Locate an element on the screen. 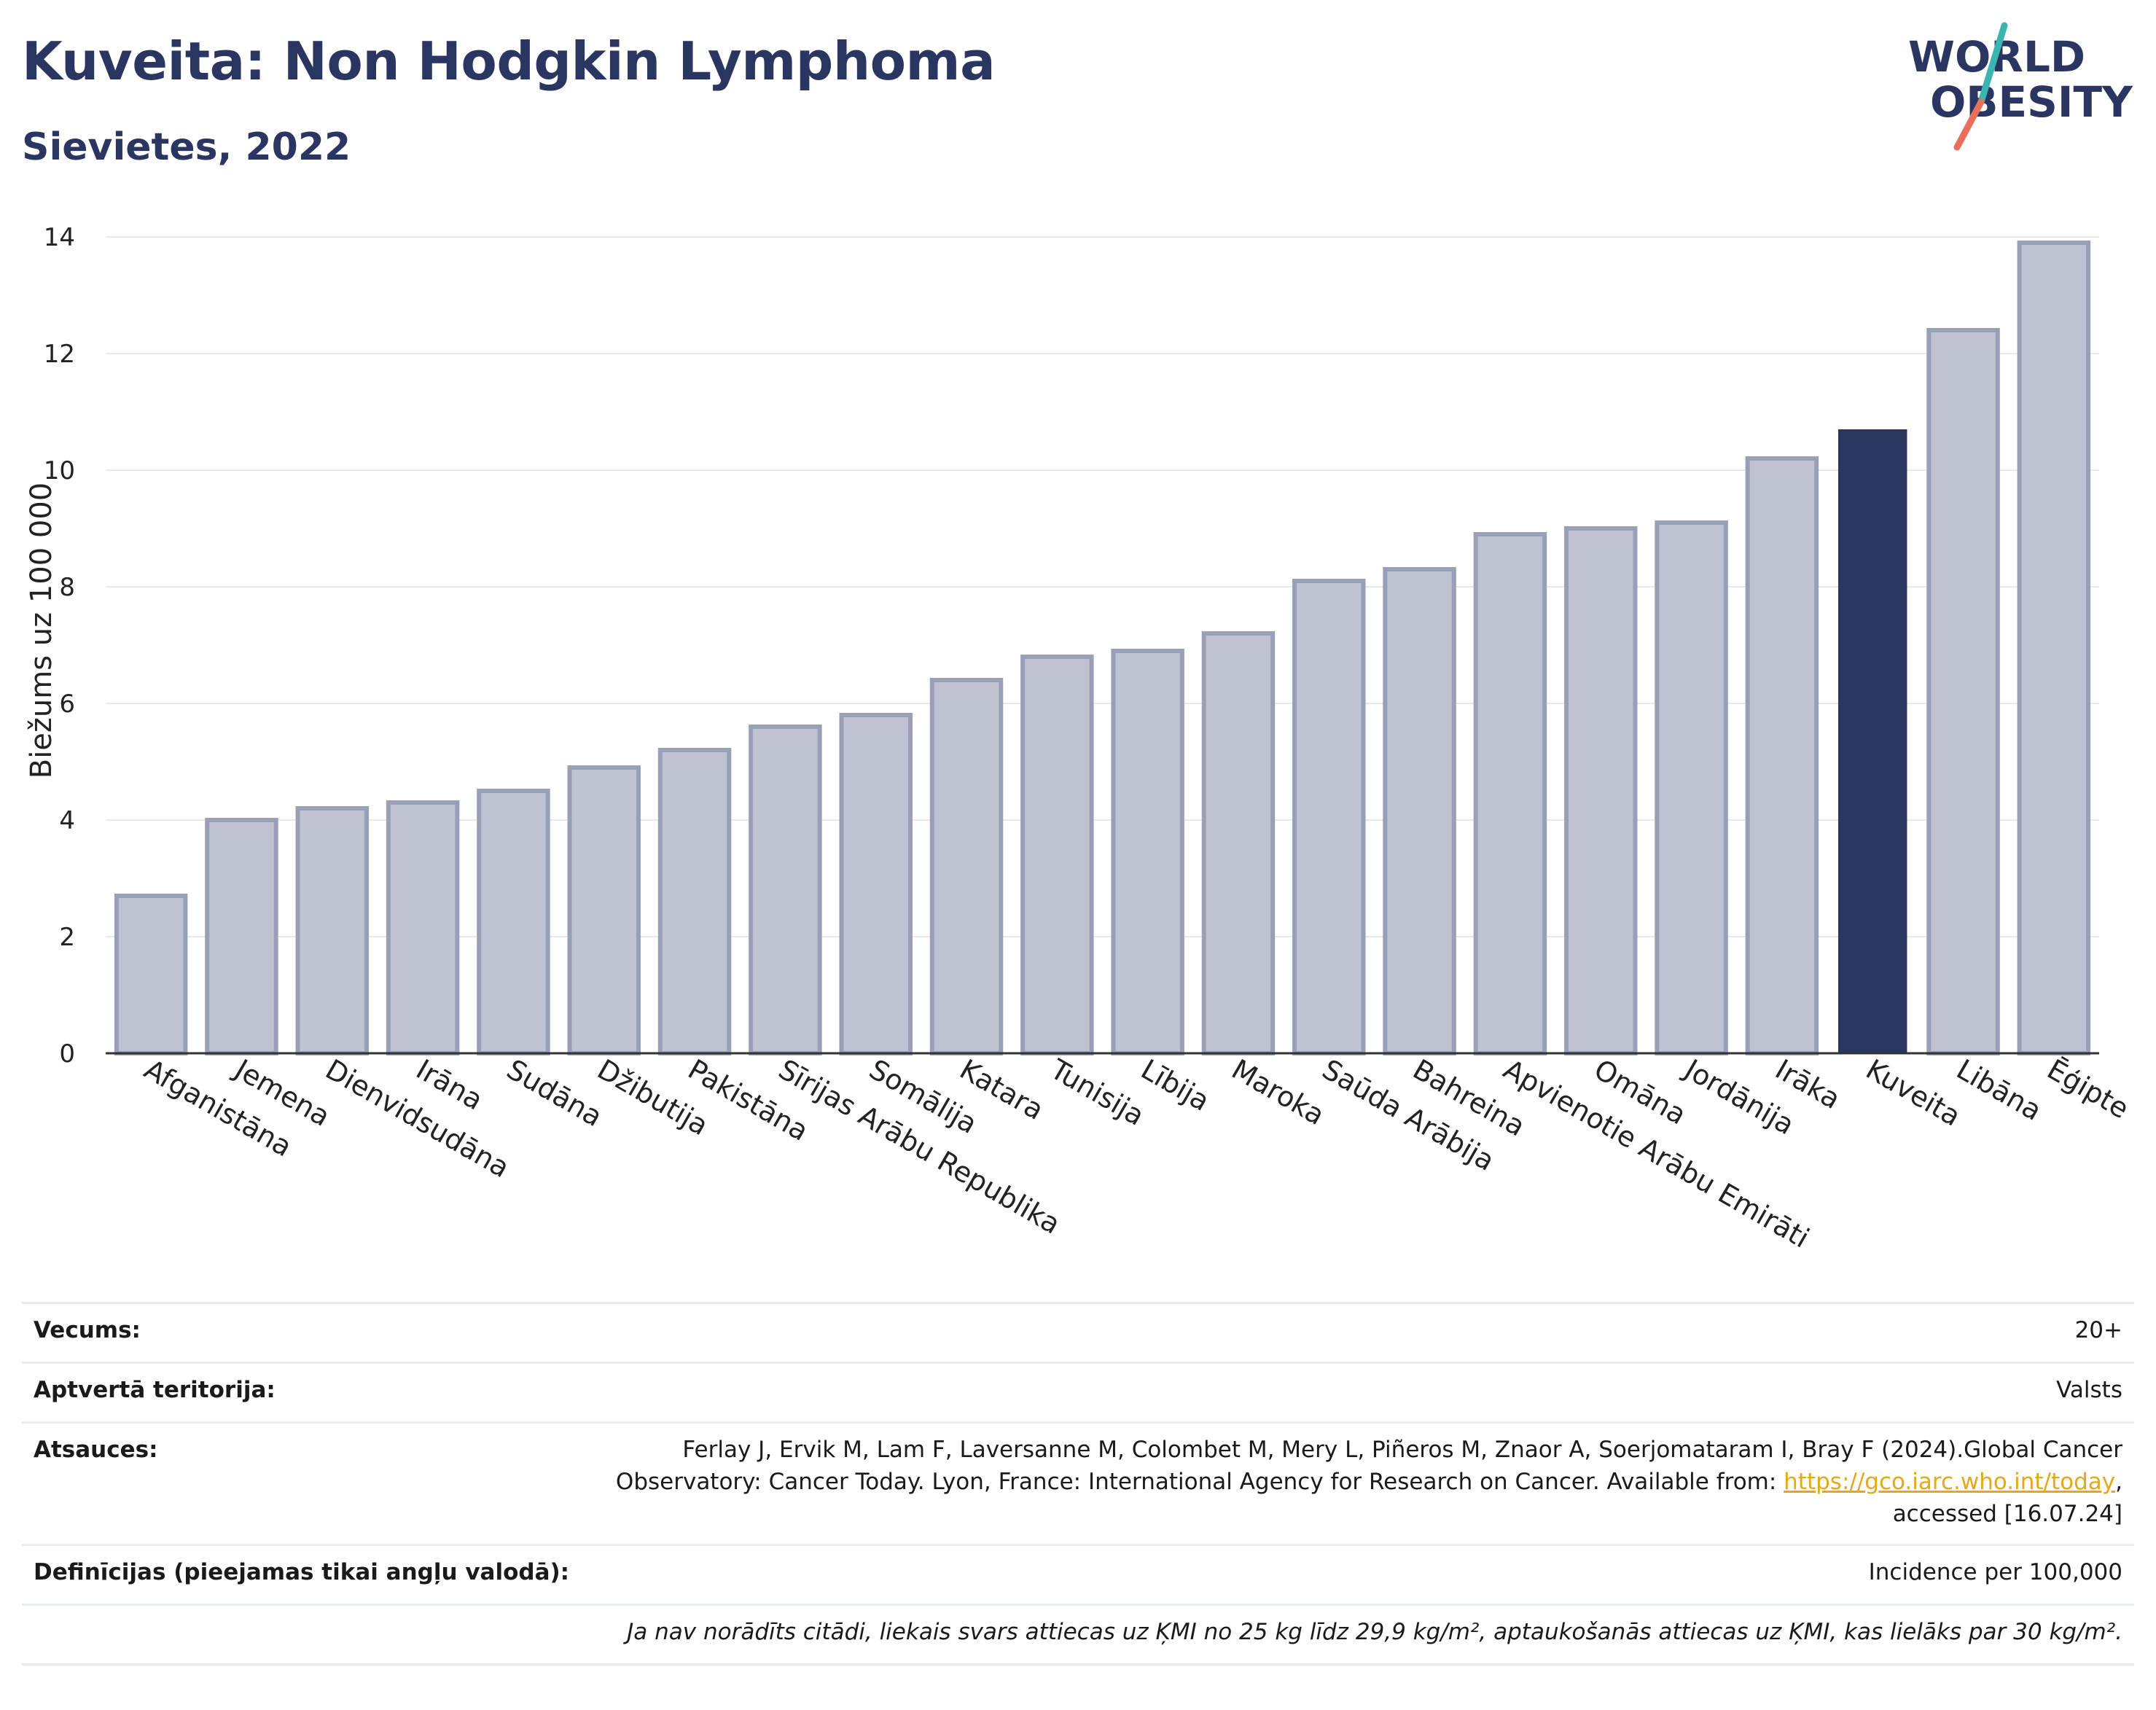 The width and height of the screenshot is (2156, 1710). metadata-row: Aptvertā teritorija: Valsts is located at coordinates (1078, 1393).